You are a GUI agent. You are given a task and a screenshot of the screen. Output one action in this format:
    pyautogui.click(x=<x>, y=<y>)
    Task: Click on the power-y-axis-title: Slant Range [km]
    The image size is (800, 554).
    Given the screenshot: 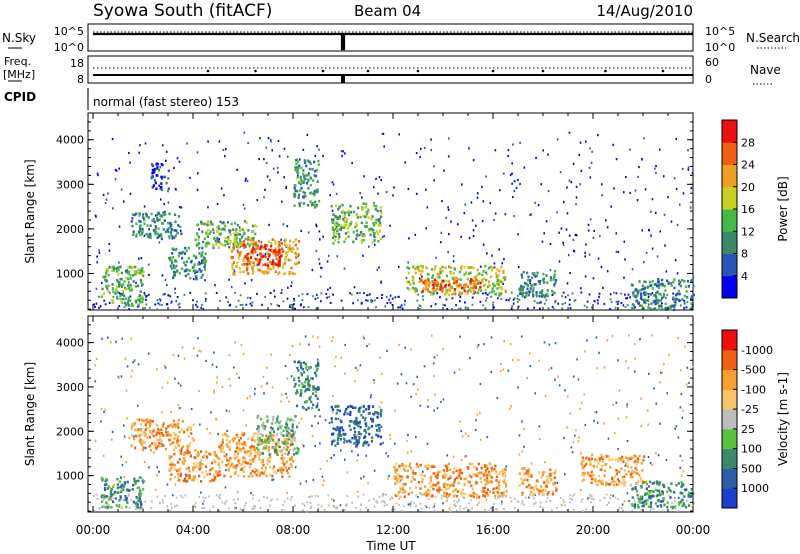 What is the action you would take?
    pyautogui.click(x=30, y=211)
    